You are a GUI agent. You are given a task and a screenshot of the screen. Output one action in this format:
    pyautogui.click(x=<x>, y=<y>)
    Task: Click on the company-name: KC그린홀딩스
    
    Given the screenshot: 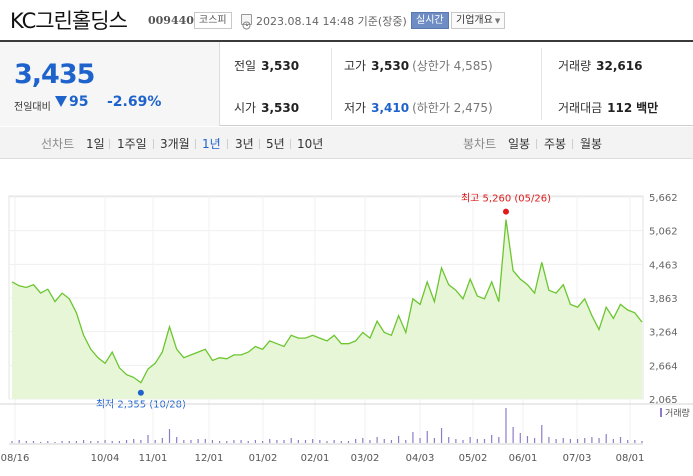 What is the action you would take?
    pyautogui.click(x=69, y=21)
    